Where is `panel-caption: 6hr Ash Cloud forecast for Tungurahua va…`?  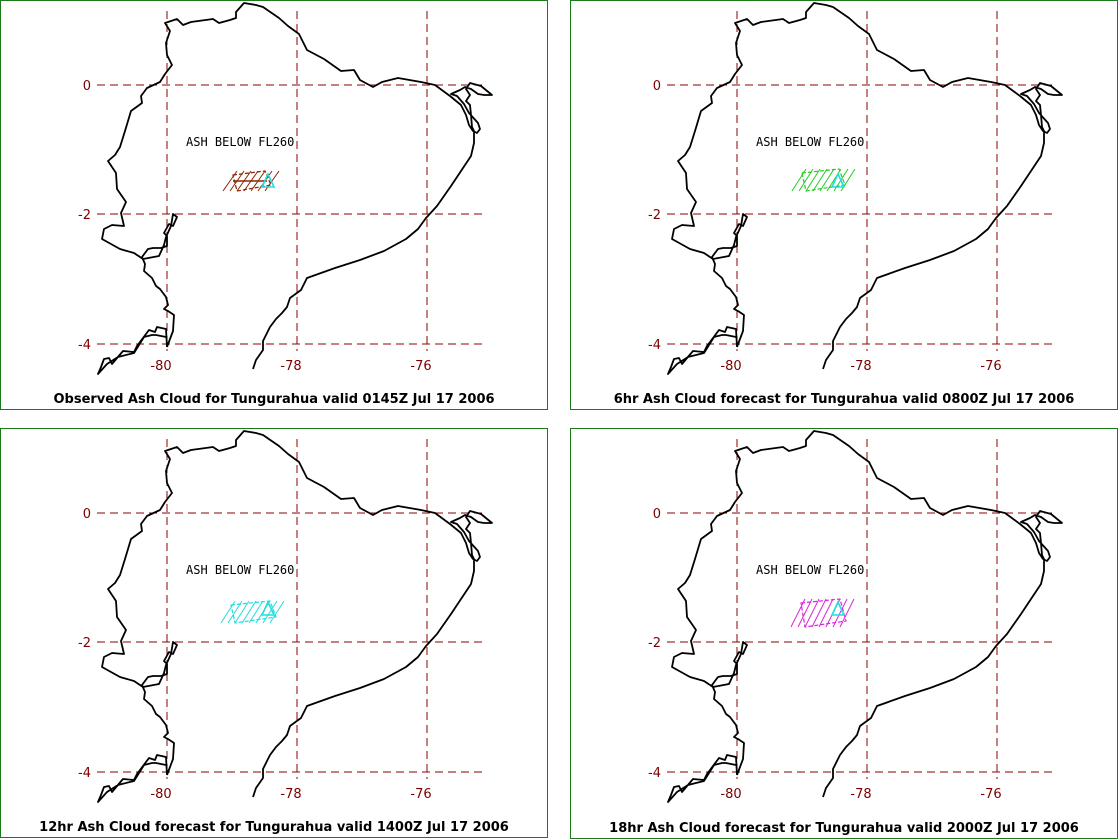 panel-caption: 6hr Ash Cloud forecast for Tungurahua va… is located at coordinates (844, 399).